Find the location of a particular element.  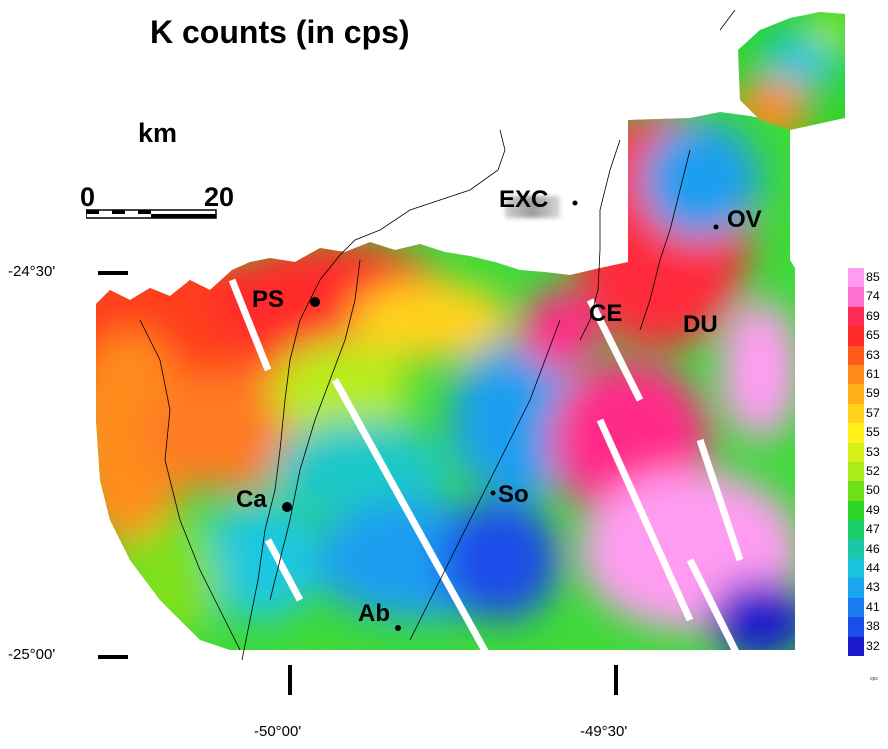

scale-bar is located at coordinates (151, 214).